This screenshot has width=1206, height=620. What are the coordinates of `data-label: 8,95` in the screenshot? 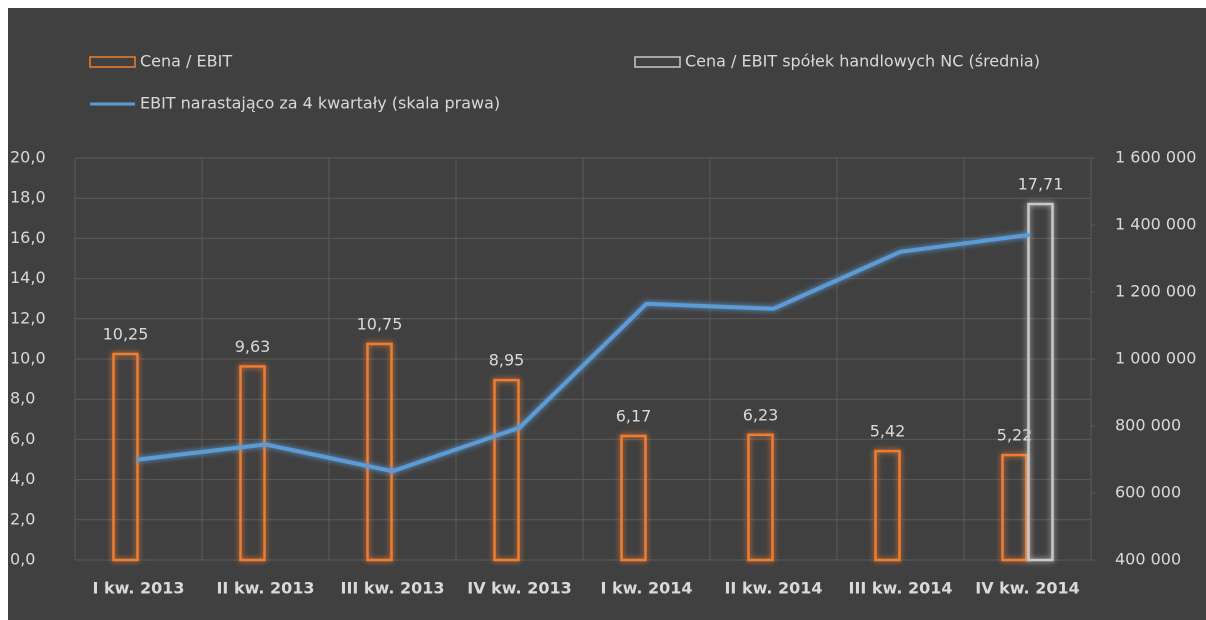 It's located at (507, 360).